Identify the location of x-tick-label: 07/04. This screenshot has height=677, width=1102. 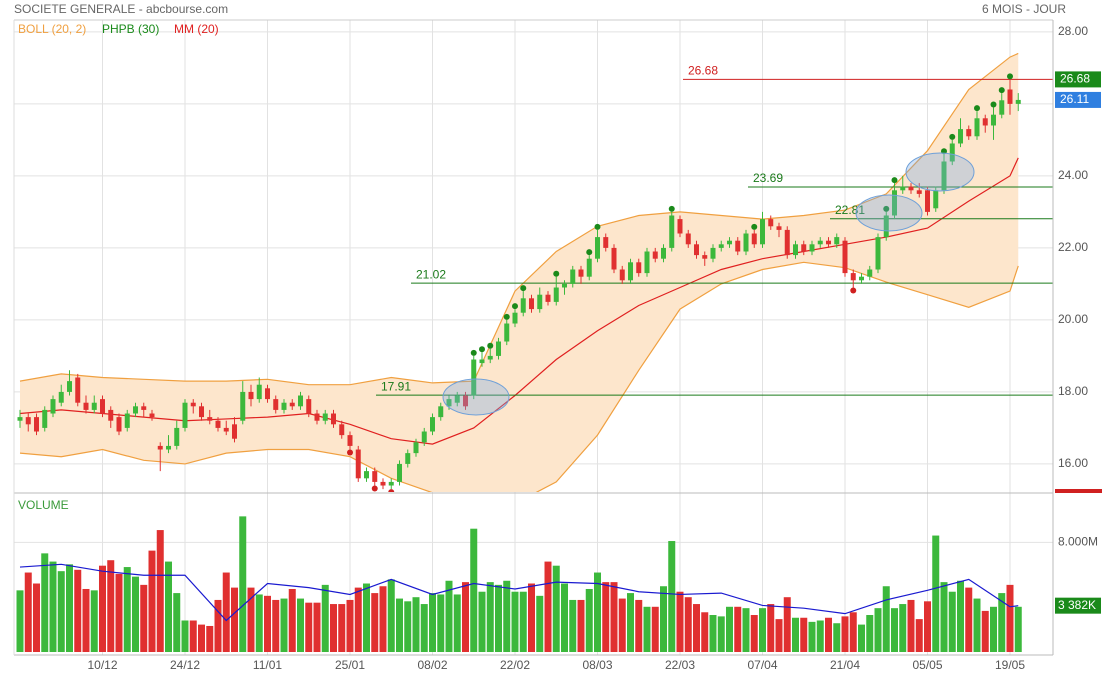
(762, 665).